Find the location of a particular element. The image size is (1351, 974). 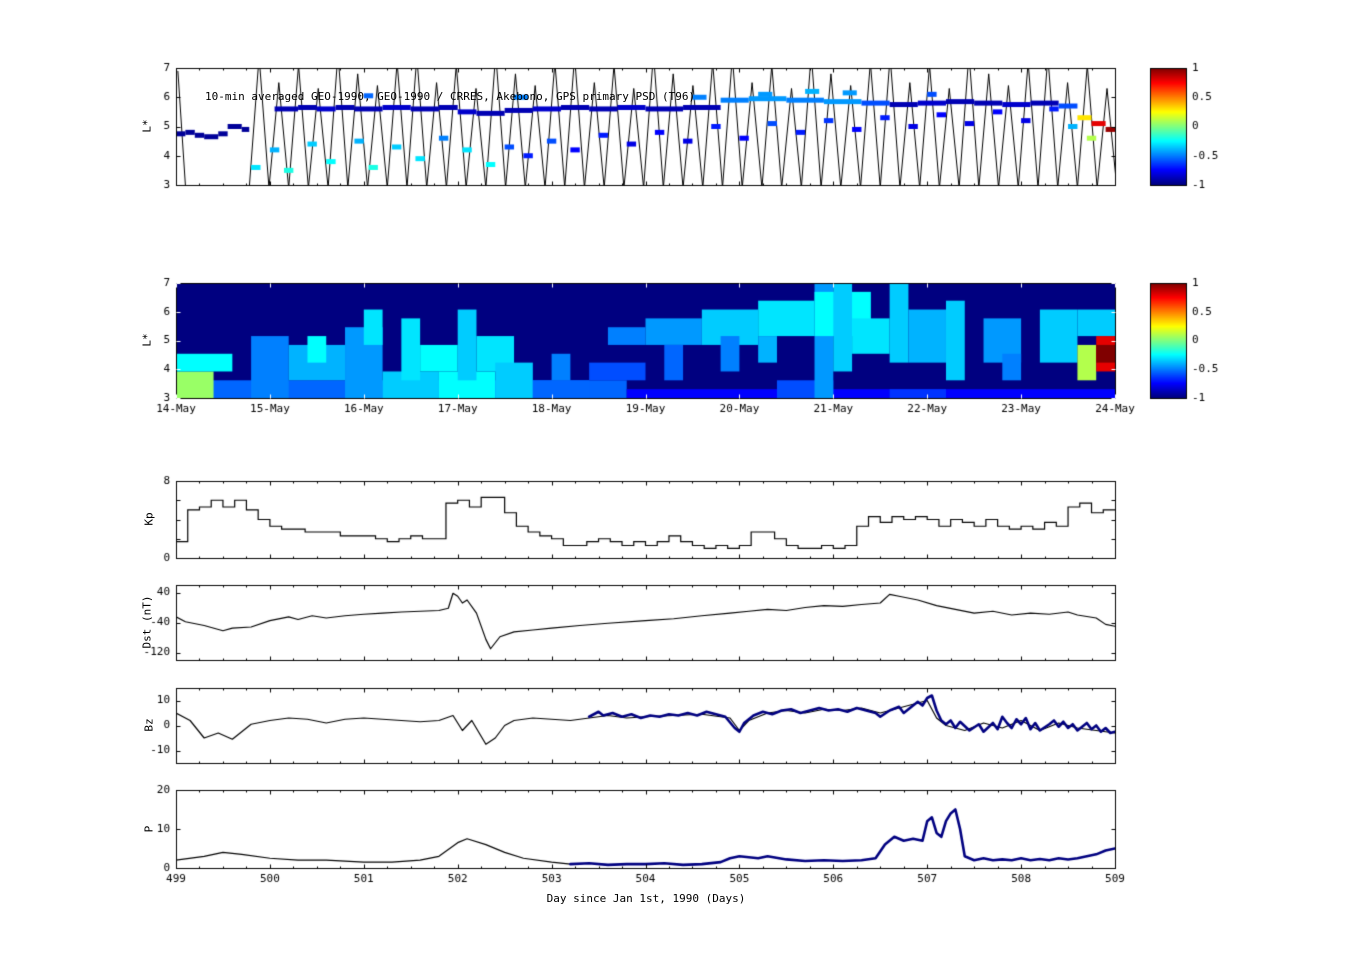

ylabel-dst: Dst (nT) is located at coordinates (147, 622).